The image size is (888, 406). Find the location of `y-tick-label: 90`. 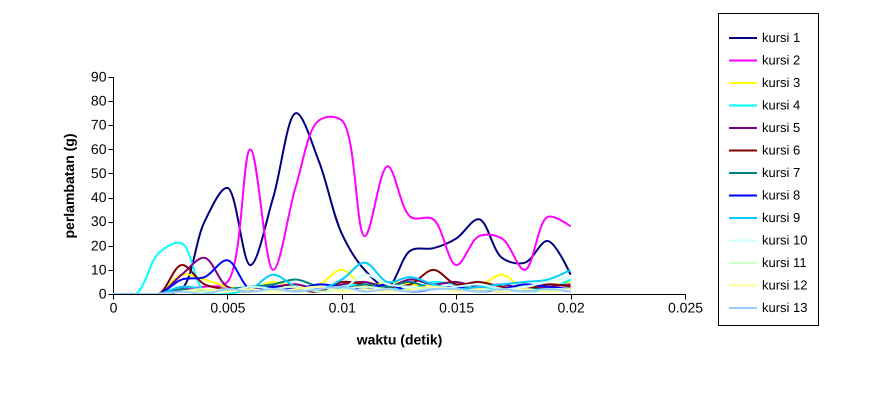

y-tick-label: 90 is located at coordinates (98, 76).